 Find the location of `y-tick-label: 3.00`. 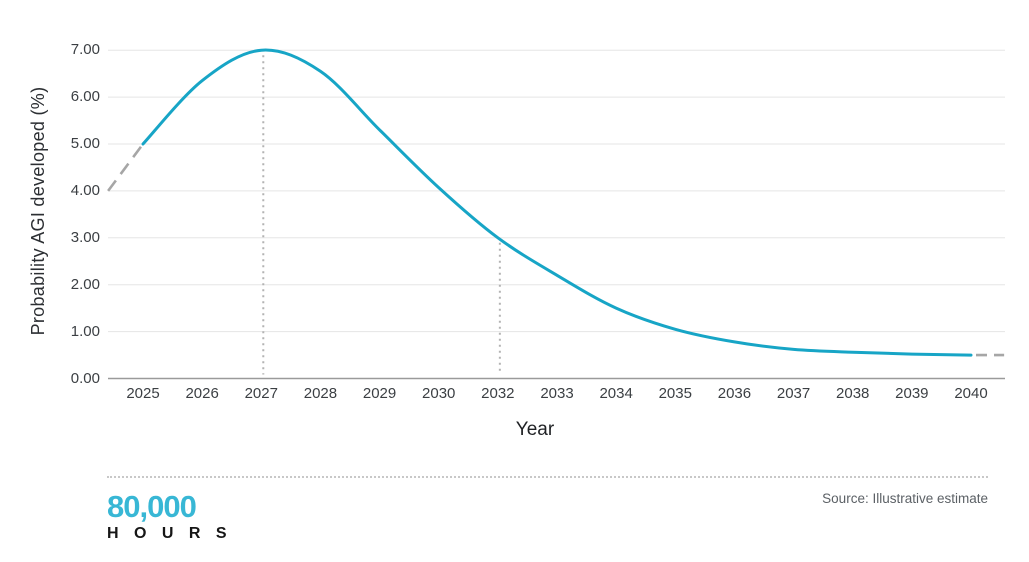

y-tick-label: 3.00 is located at coordinates (85, 237).